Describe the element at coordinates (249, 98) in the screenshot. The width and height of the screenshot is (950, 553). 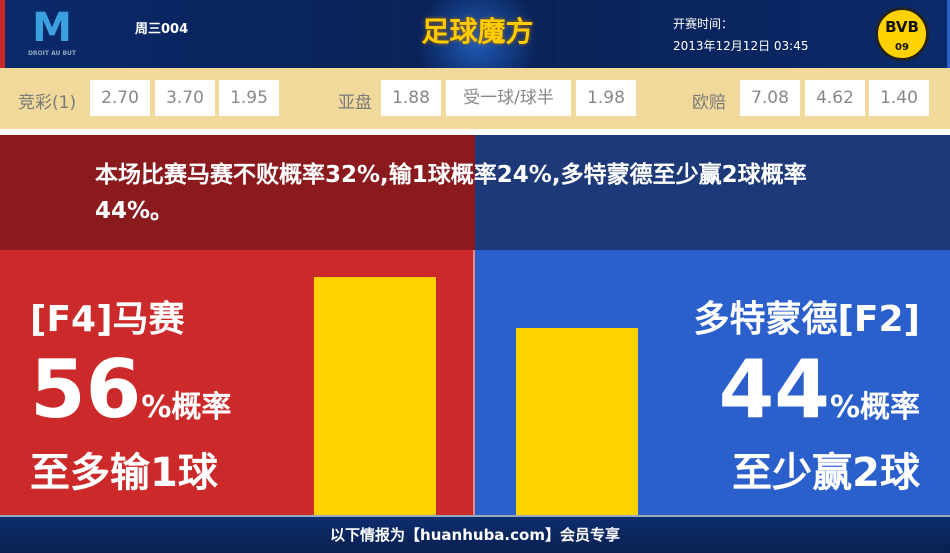
I see `jc-odd: 1.95` at that location.